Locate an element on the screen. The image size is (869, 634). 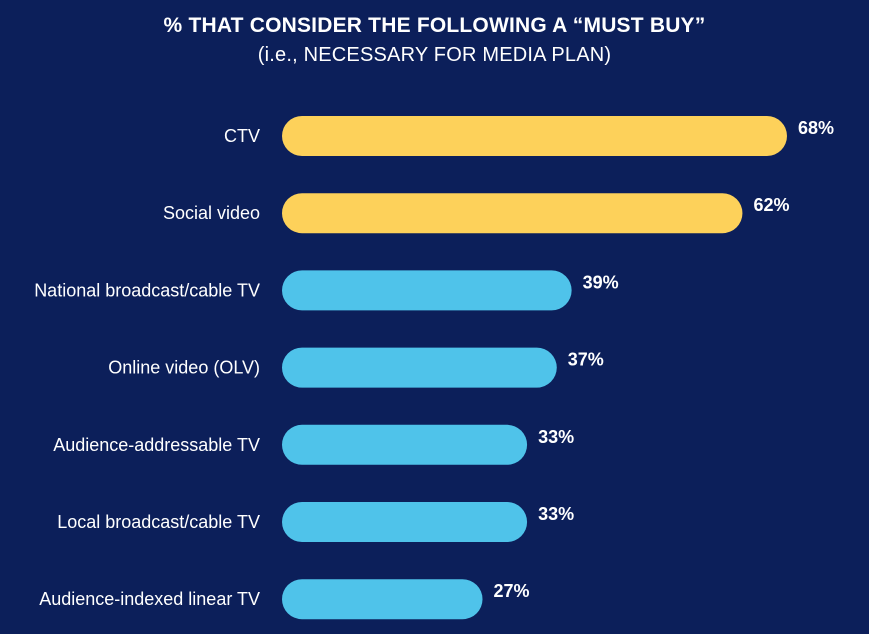
category-label: CTV is located at coordinates (242, 136).